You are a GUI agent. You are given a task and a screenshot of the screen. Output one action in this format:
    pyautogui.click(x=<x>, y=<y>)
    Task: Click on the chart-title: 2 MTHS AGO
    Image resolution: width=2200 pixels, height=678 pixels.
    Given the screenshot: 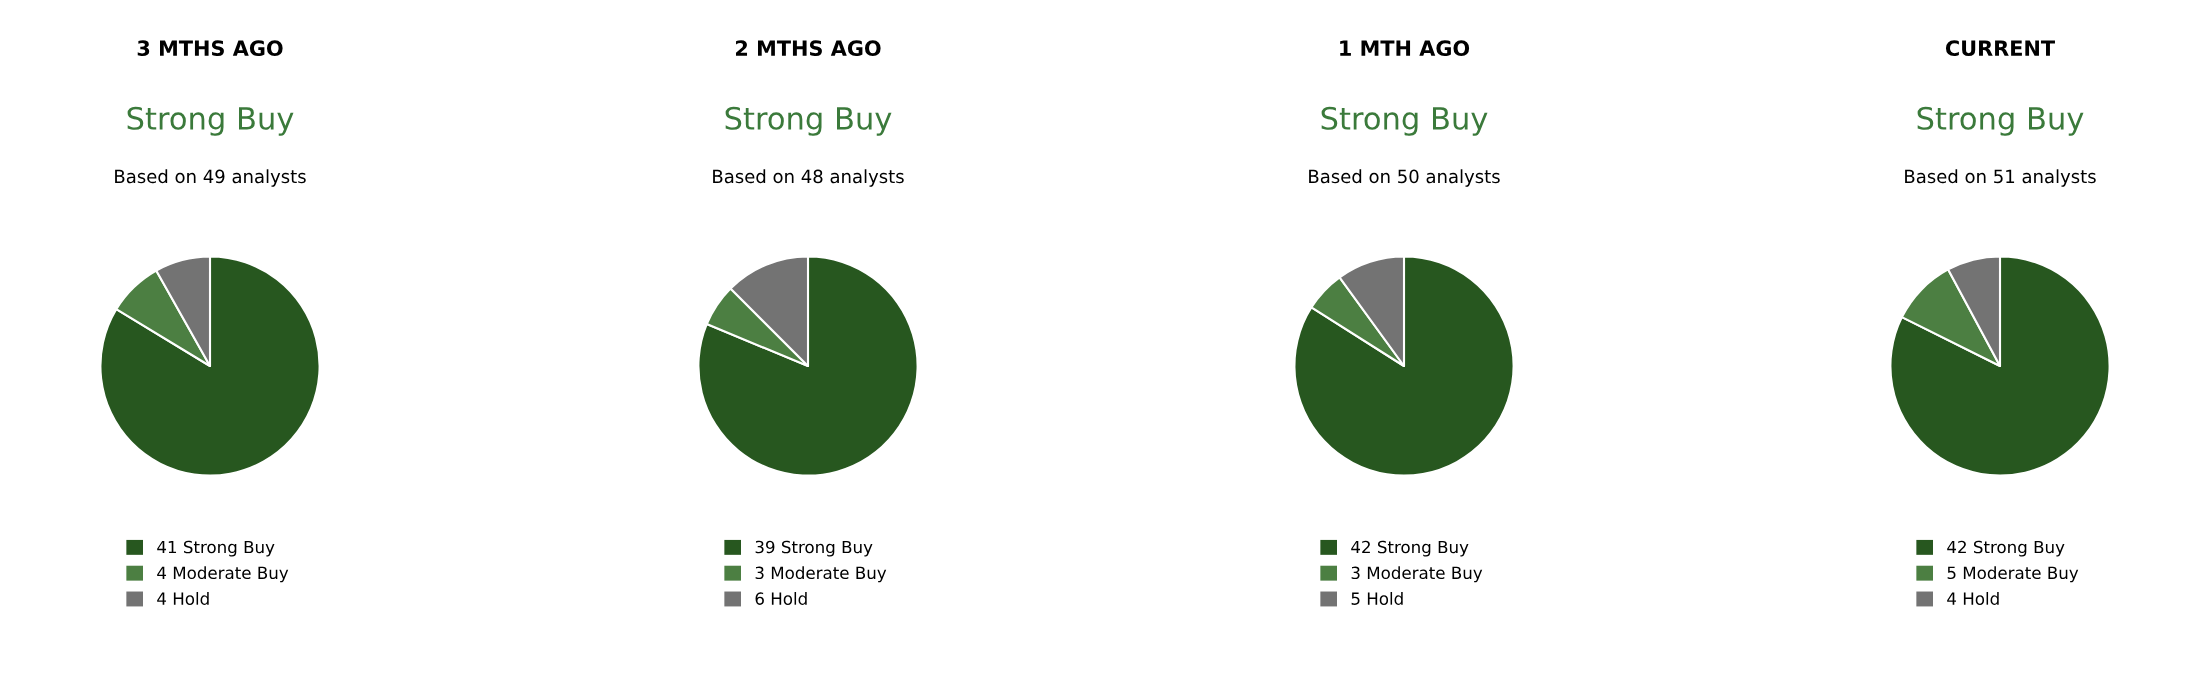 What is the action you would take?
    pyautogui.click(x=808, y=48)
    